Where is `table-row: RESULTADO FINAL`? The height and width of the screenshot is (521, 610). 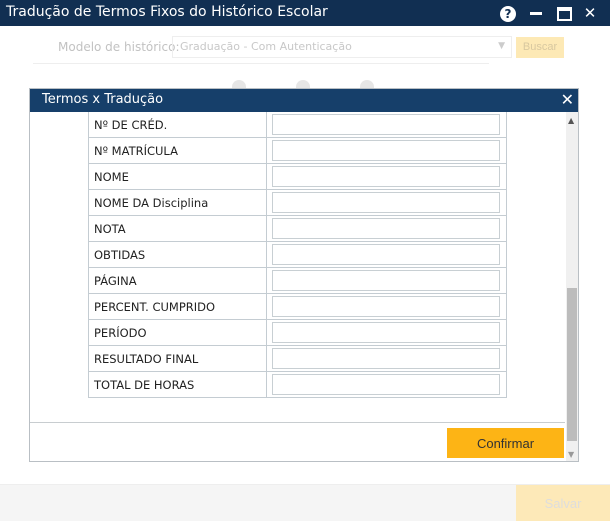 table-row: RESULTADO FINAL is located at coordinates (297, 359).